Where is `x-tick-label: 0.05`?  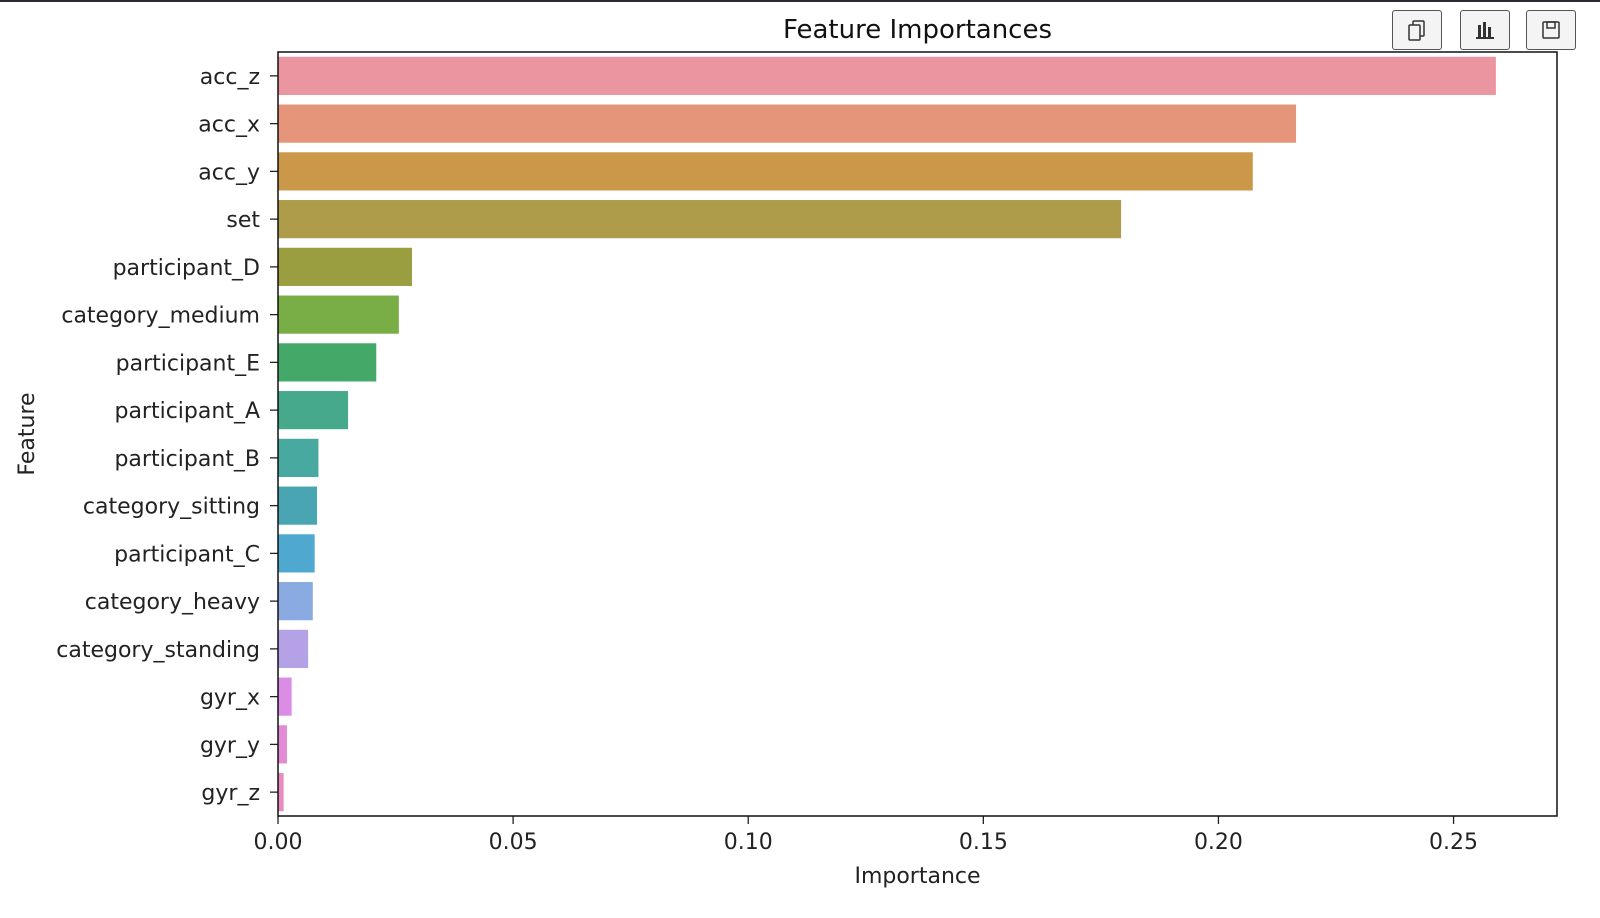
x-tick-label: 0.05 is located at coordinates (513, 842).